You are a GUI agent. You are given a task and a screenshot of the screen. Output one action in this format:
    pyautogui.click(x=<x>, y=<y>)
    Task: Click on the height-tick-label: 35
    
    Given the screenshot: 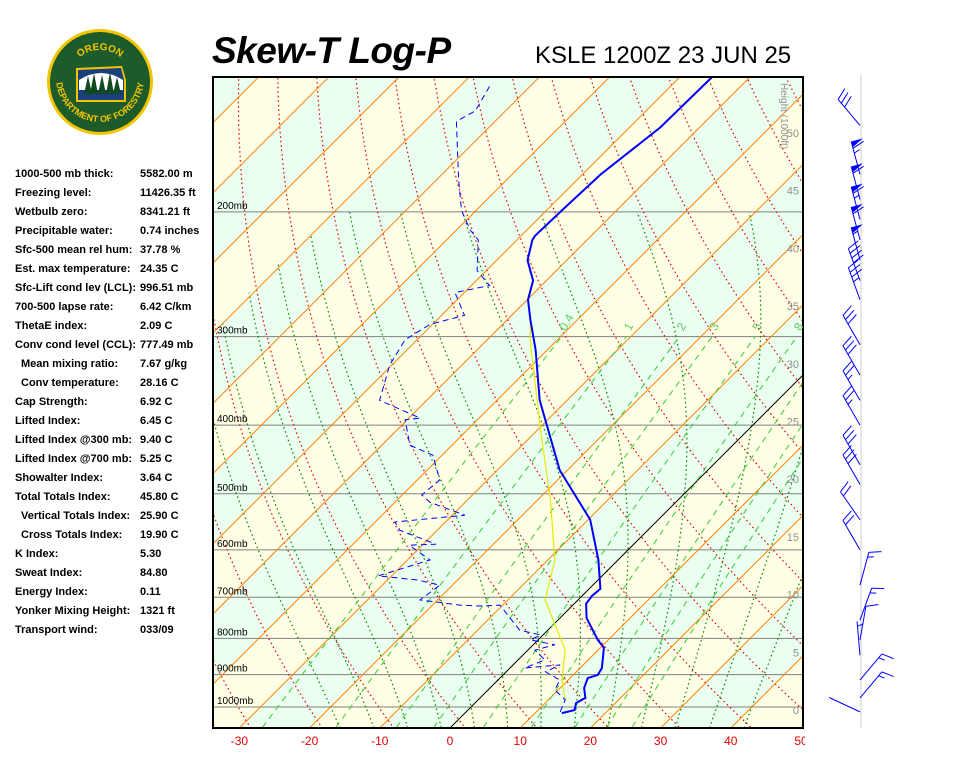 What is the action you would take?
    pyautogui.click(x=793, y=307)
    